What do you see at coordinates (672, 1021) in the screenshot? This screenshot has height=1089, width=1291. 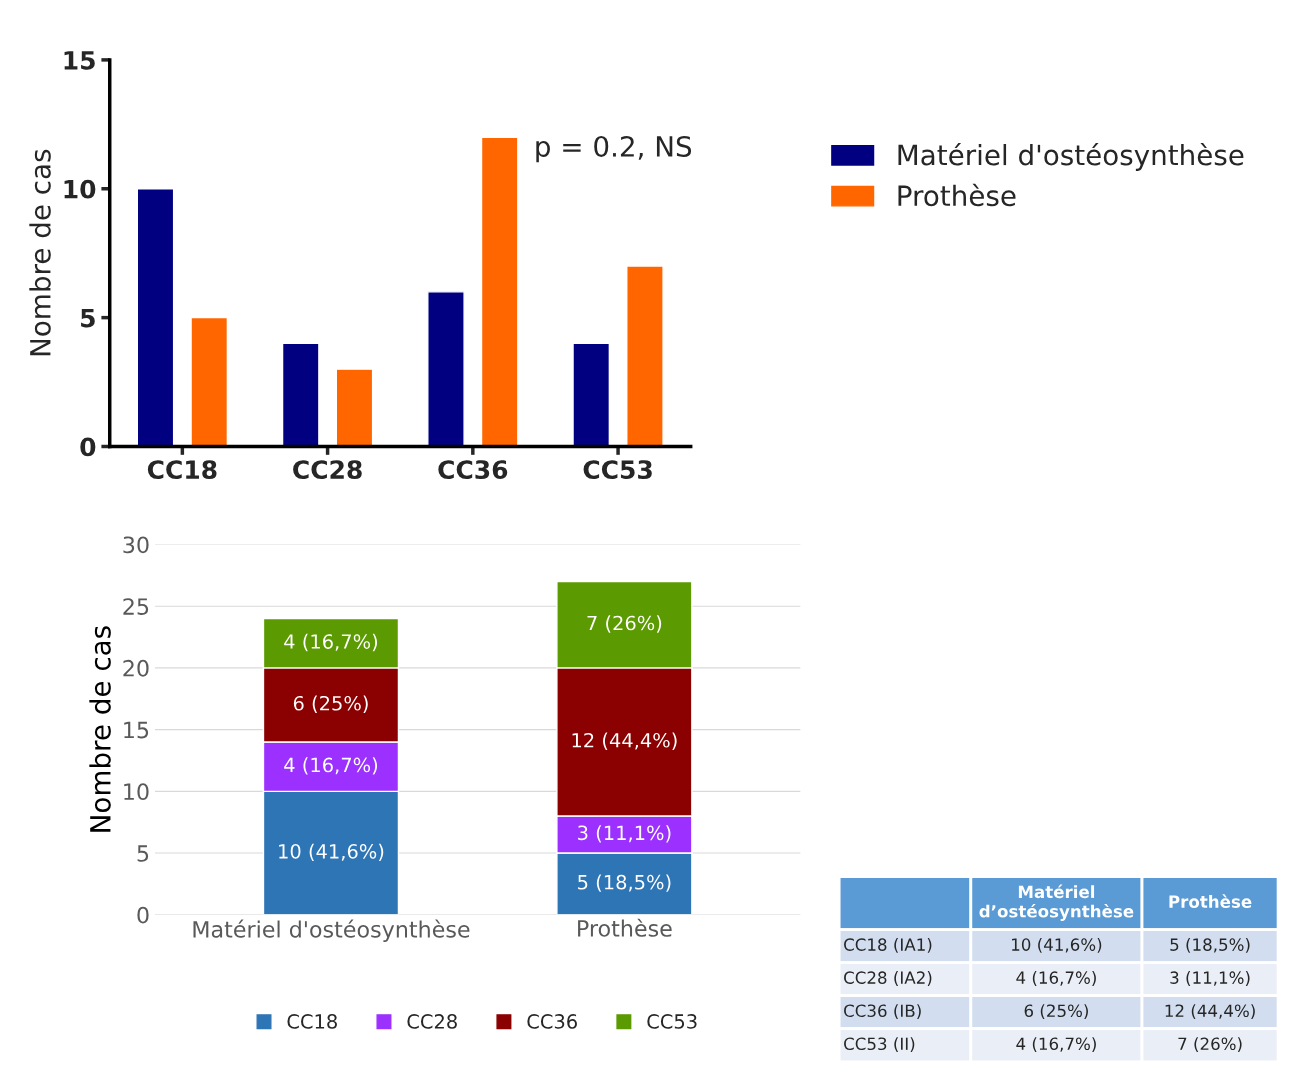 I see `legend-label: CC53` at bounding box center [672, 1021].